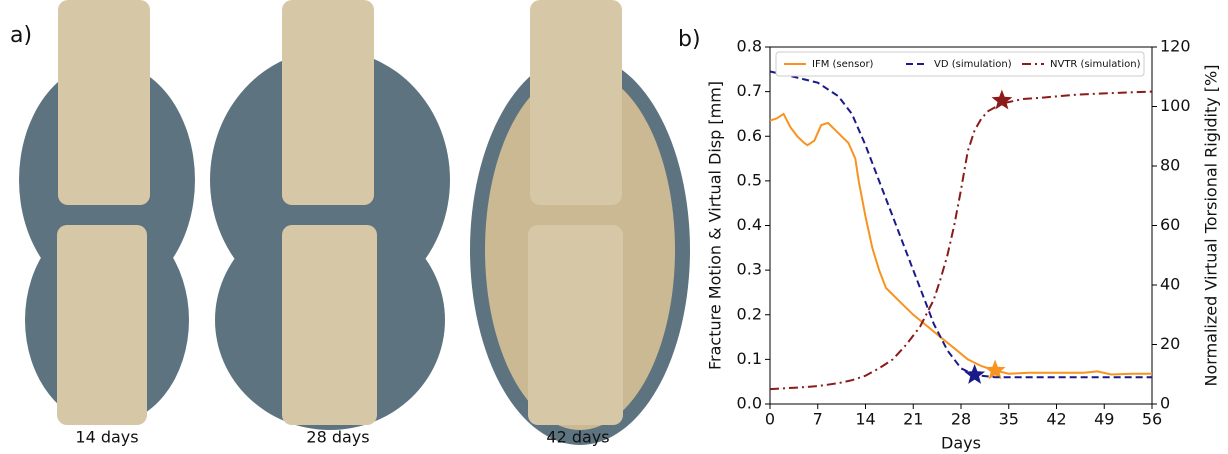  What do you see at coordinates (749, 179) in the screenshot?
I see `y-tick-label: 0.5` at bounding box center [749, 179].